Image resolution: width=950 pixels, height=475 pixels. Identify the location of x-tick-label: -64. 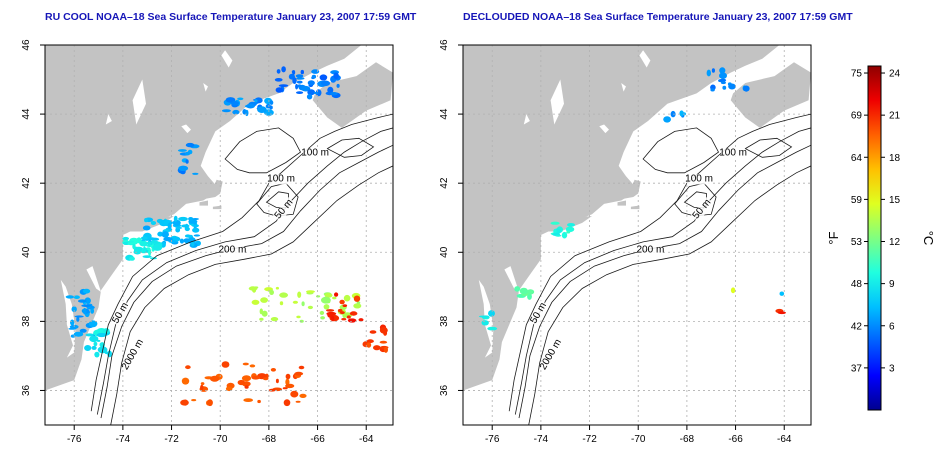
(784, 439).